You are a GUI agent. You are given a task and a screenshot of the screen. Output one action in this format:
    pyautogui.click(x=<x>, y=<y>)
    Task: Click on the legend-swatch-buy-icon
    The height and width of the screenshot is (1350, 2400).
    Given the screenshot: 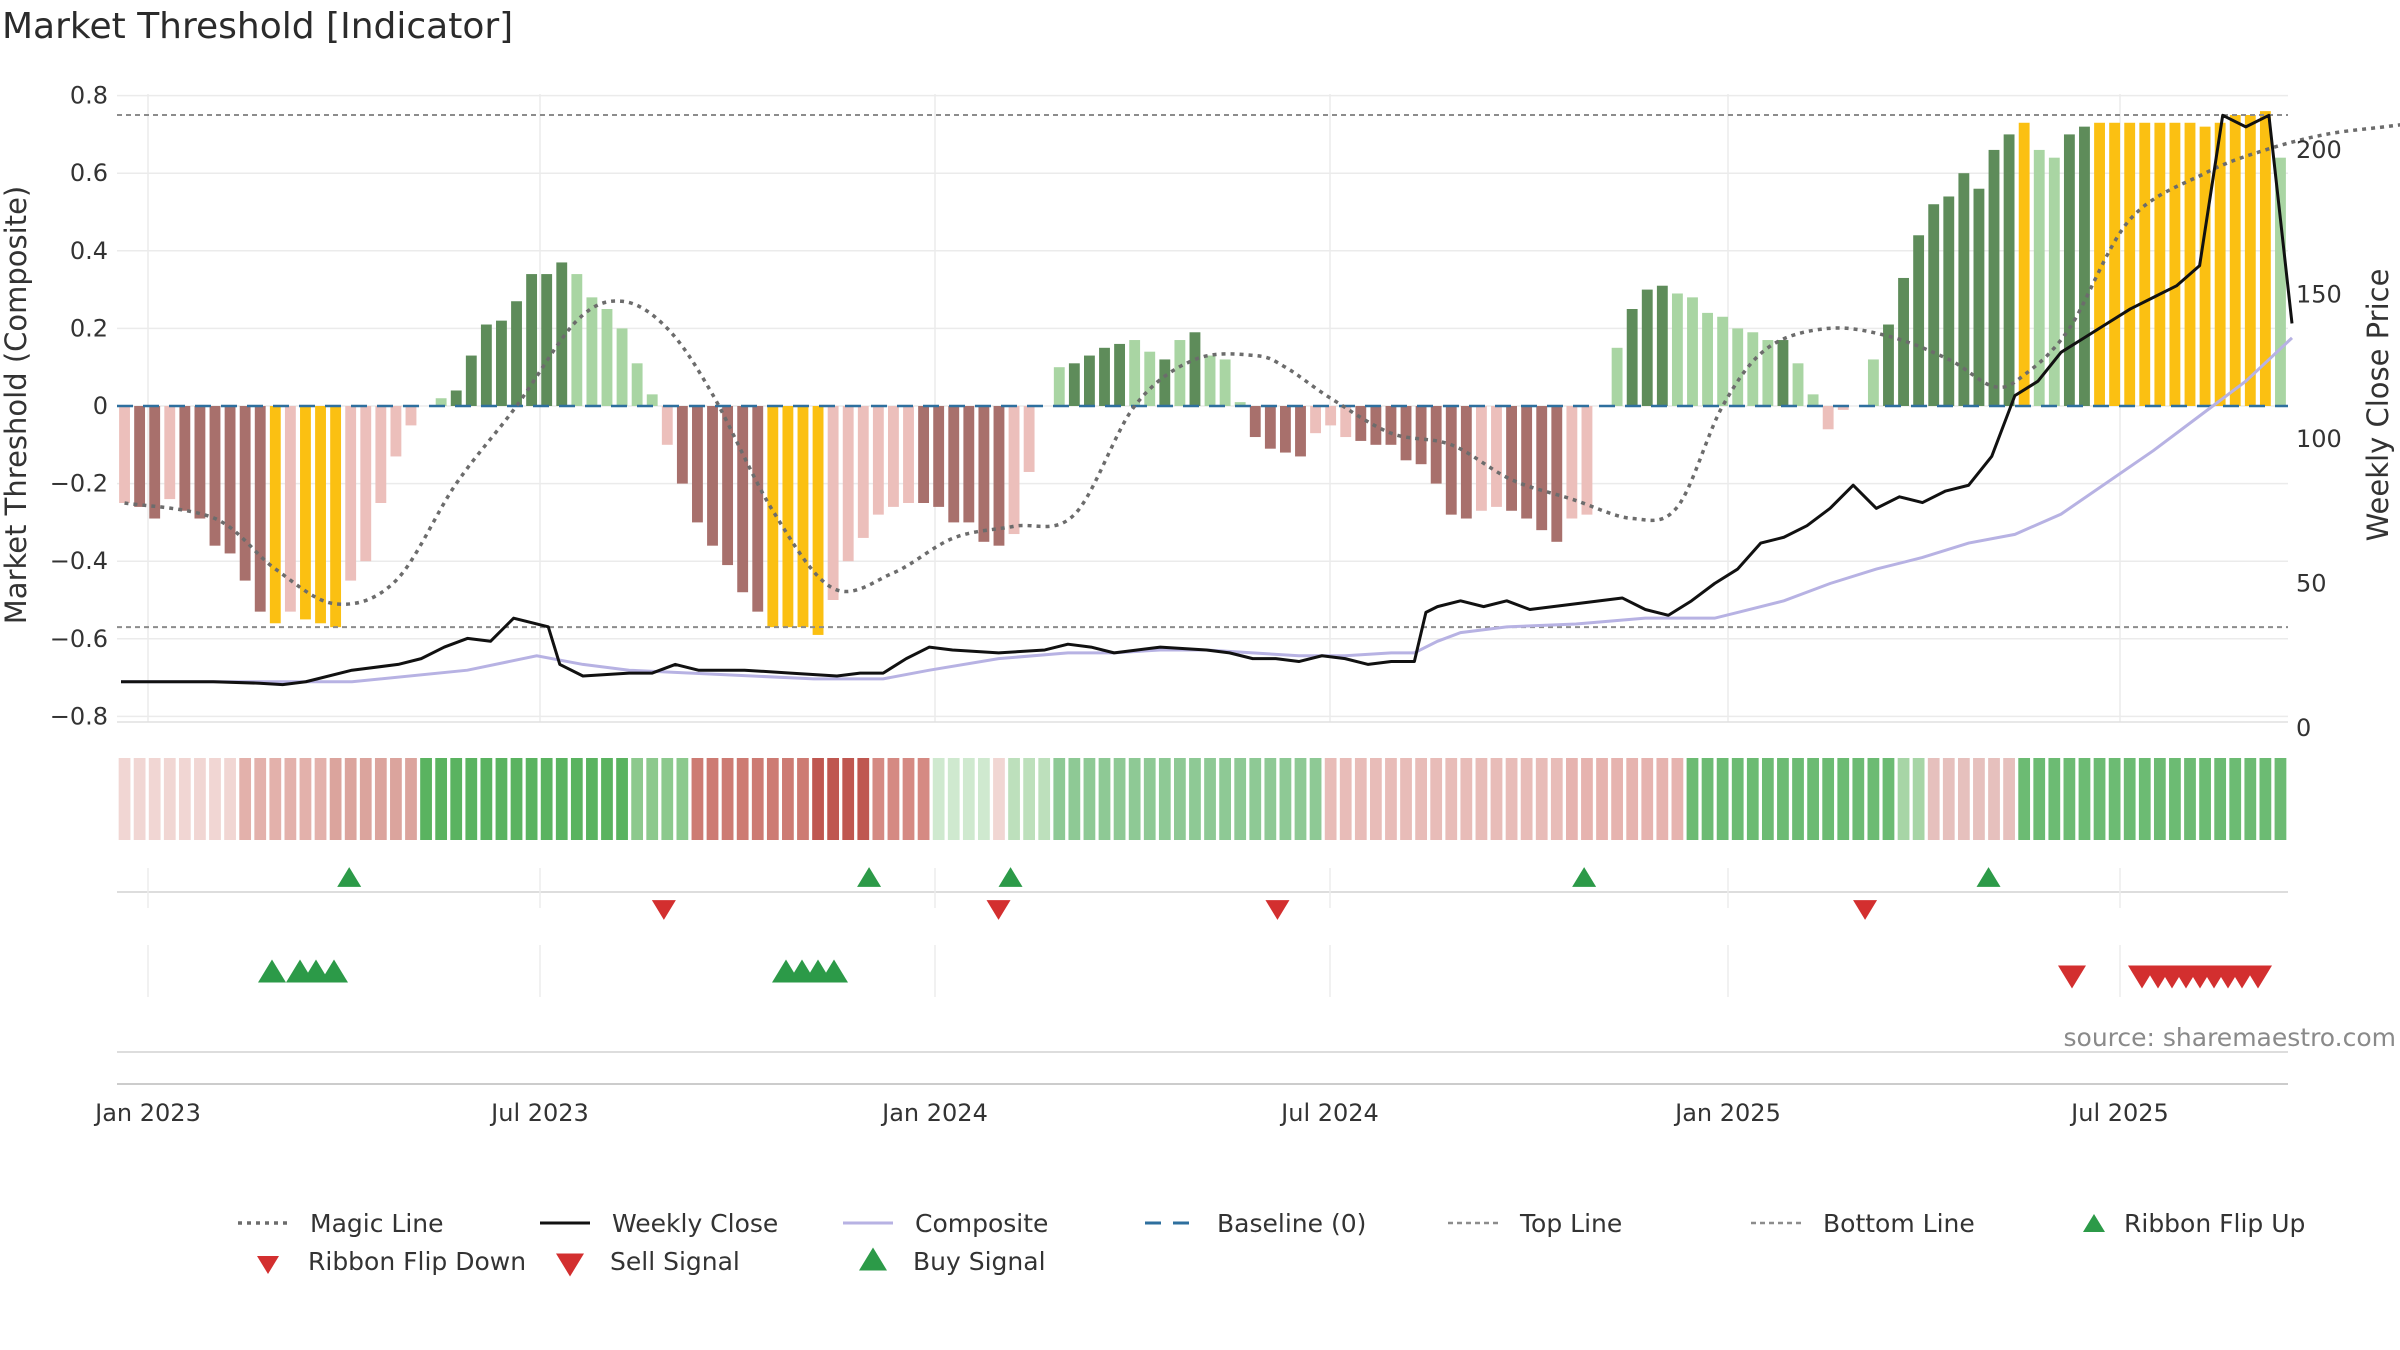 What is the action you would take?
    pyautogui.click(x=873, y=1259)
    